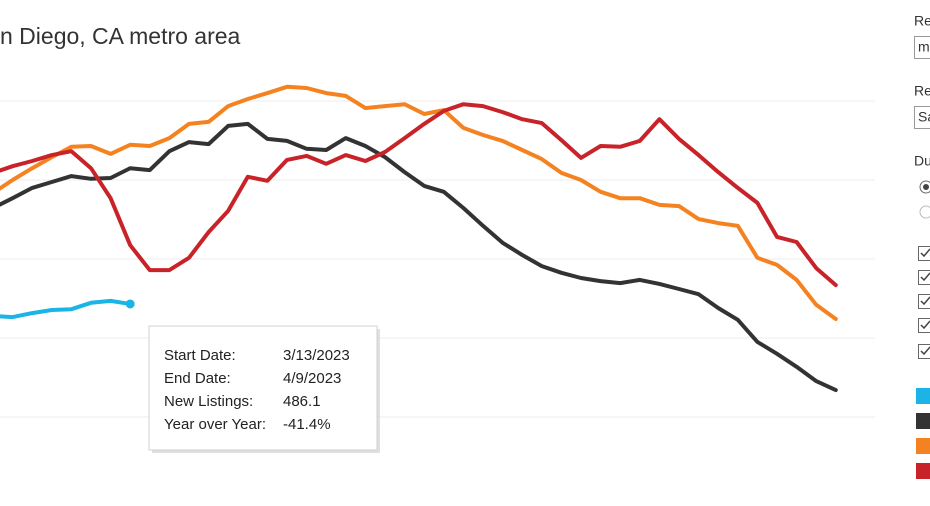 The image size is (930, 506). Describe the element at coordinates (922, 161) in the screenshot. I see `label: Du` at that location.